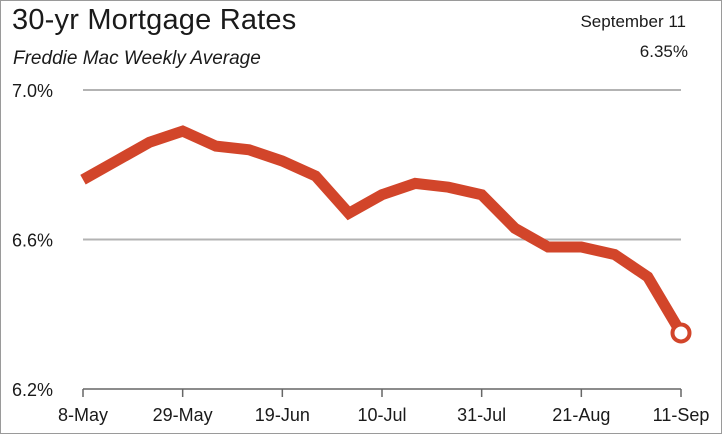 This screenshot has width=722, height=434. I want to click on latest-point-marker, so click(681, 333).